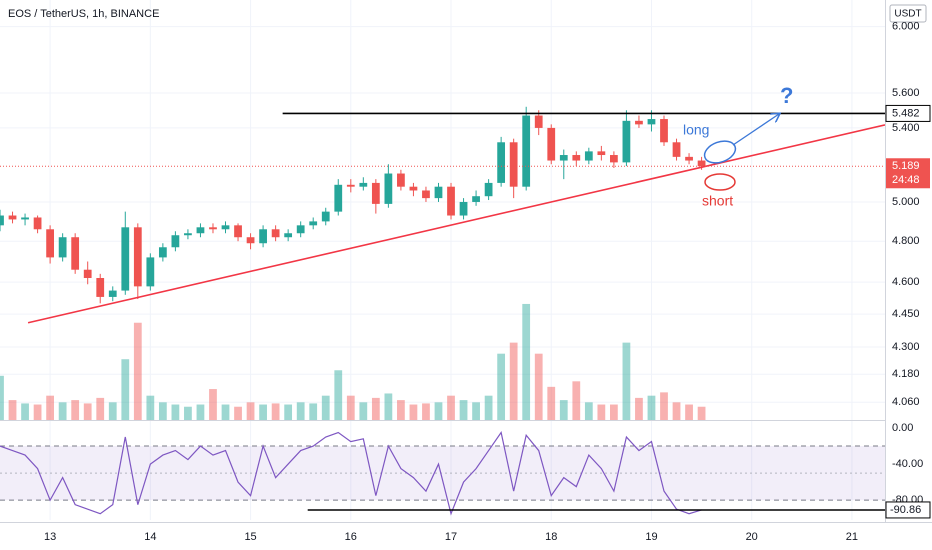 This screenshot has height=550, width=932. I want to click on x-tick-label: 21, so click(852, 537).